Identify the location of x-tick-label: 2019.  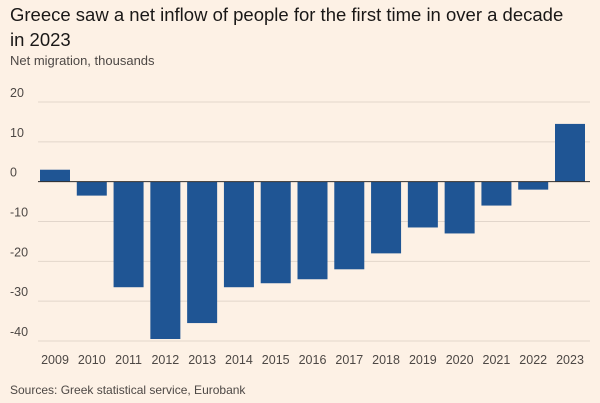
(423, 360).